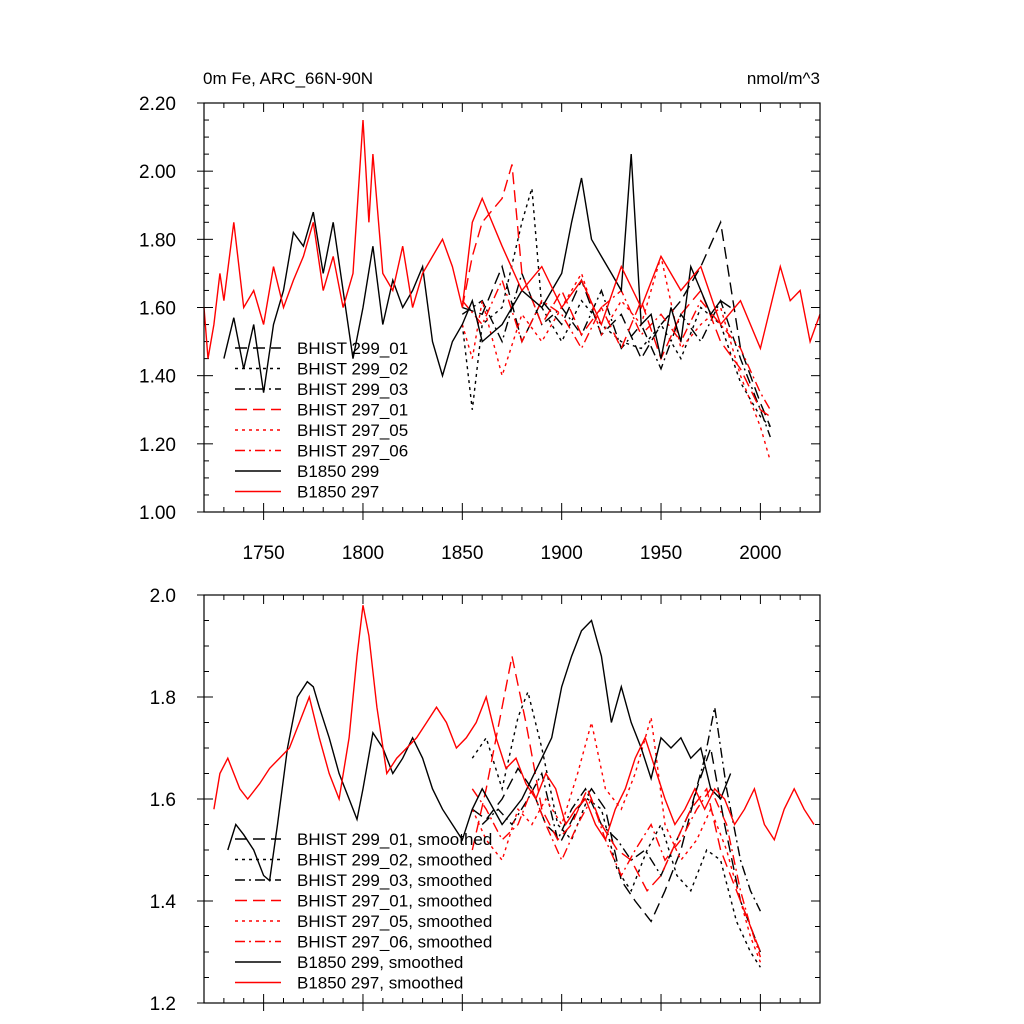 This screenshot has height=1024, width=1024. Describe the element at coordinates (163, 902) in the screenshot. I see `bottom-y-tick-label: 1.4` at that location.